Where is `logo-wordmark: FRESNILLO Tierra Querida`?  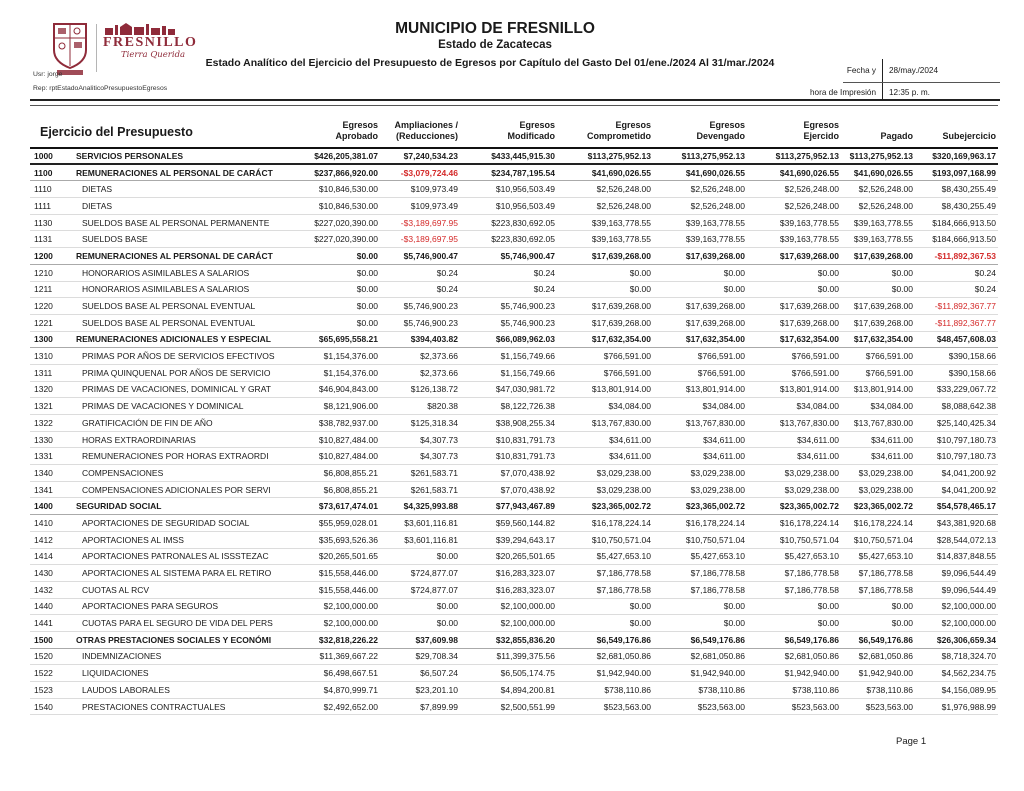 logo-wordmark: FRESNILLO Tierra Querida is located at coordinates (150, 41).